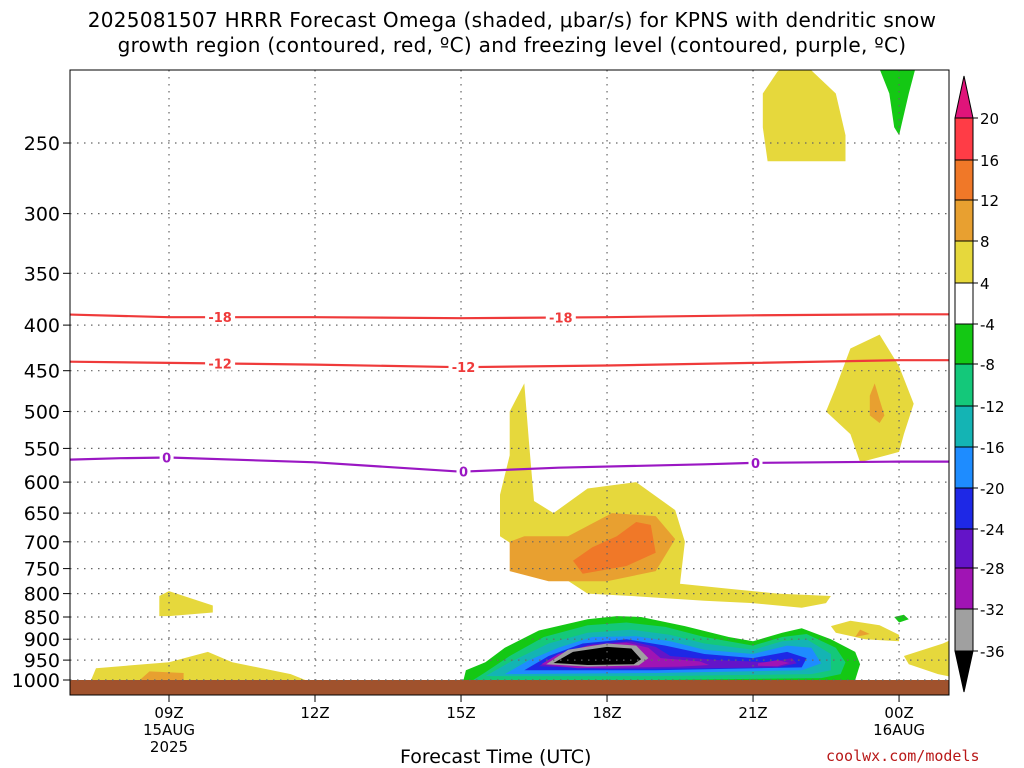 This screenshot has height=768, width=1024. I want to click on x-tick-label-15Z: 15Z, so click(460, 713).